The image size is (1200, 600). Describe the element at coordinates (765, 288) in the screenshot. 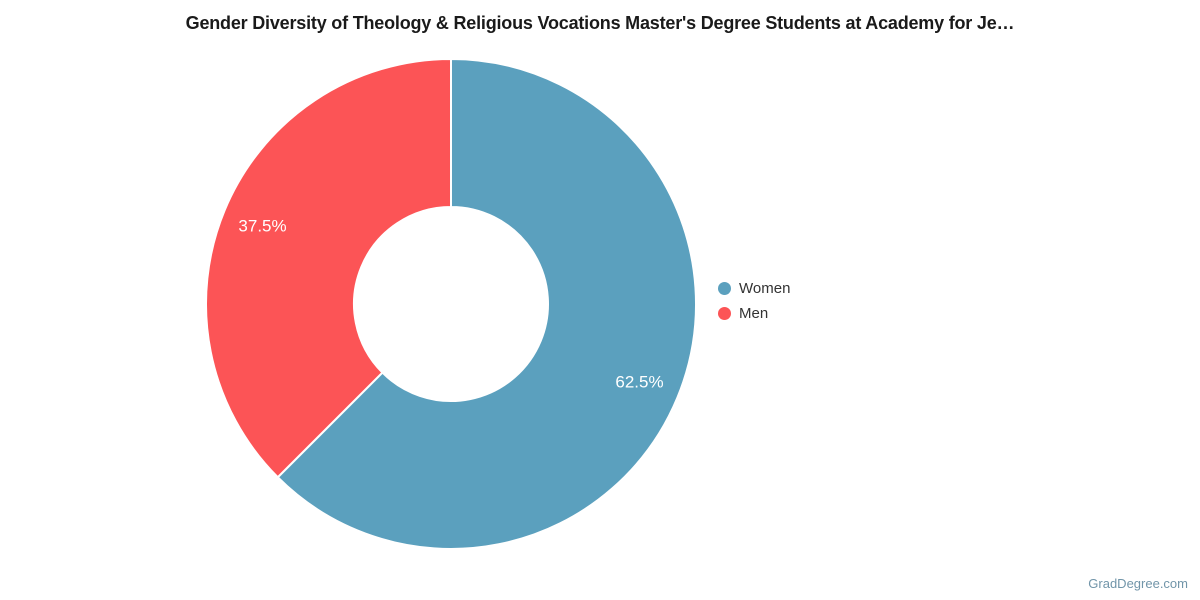

I see `legend-label-women: Women` at that location.